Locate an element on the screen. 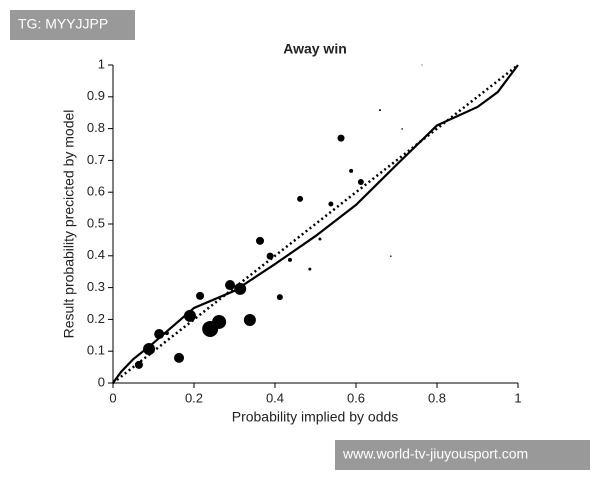  y-tick-label: 1 is located at coordinates (101, 63).